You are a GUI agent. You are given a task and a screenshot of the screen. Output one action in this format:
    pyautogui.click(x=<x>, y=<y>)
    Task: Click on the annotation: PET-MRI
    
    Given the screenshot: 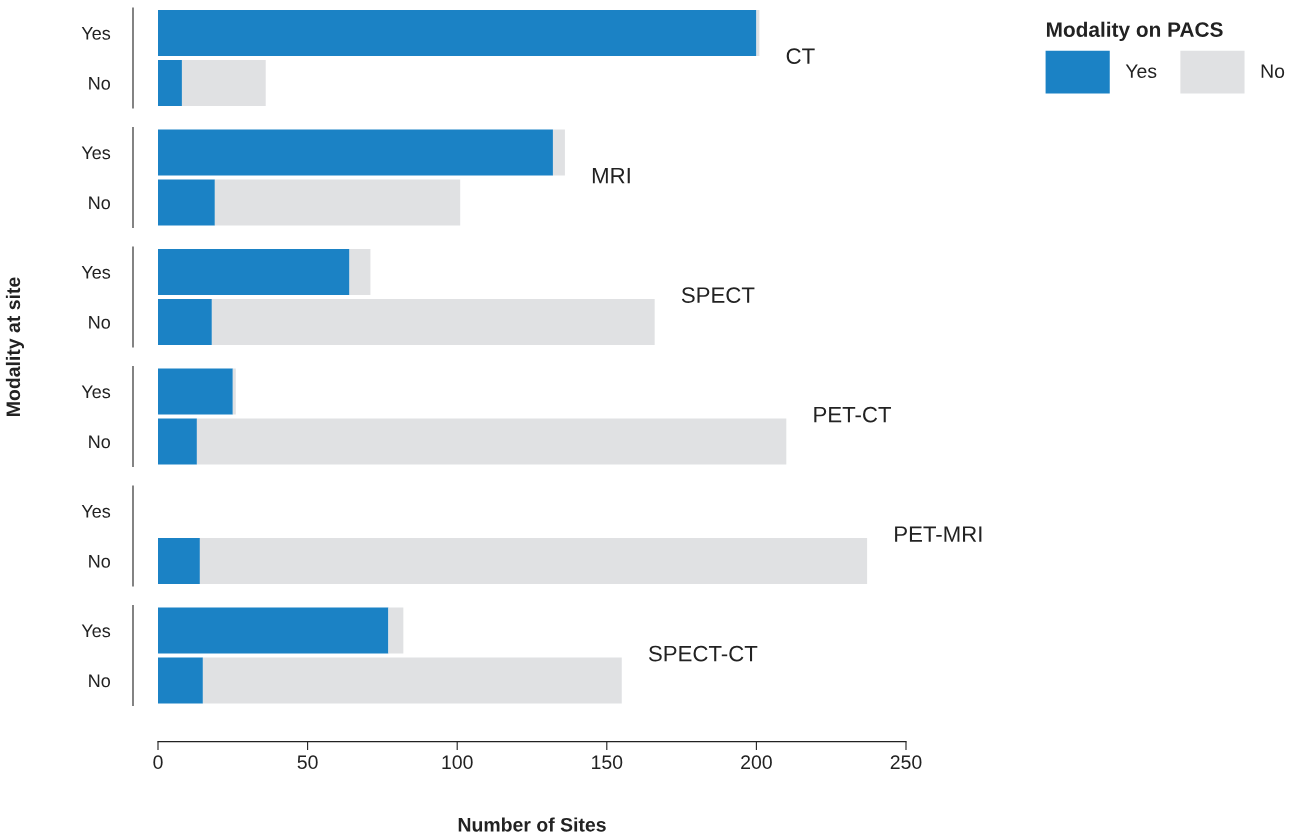 What is the action you would take?
    pyautogui.click(x=938, y=534)
    